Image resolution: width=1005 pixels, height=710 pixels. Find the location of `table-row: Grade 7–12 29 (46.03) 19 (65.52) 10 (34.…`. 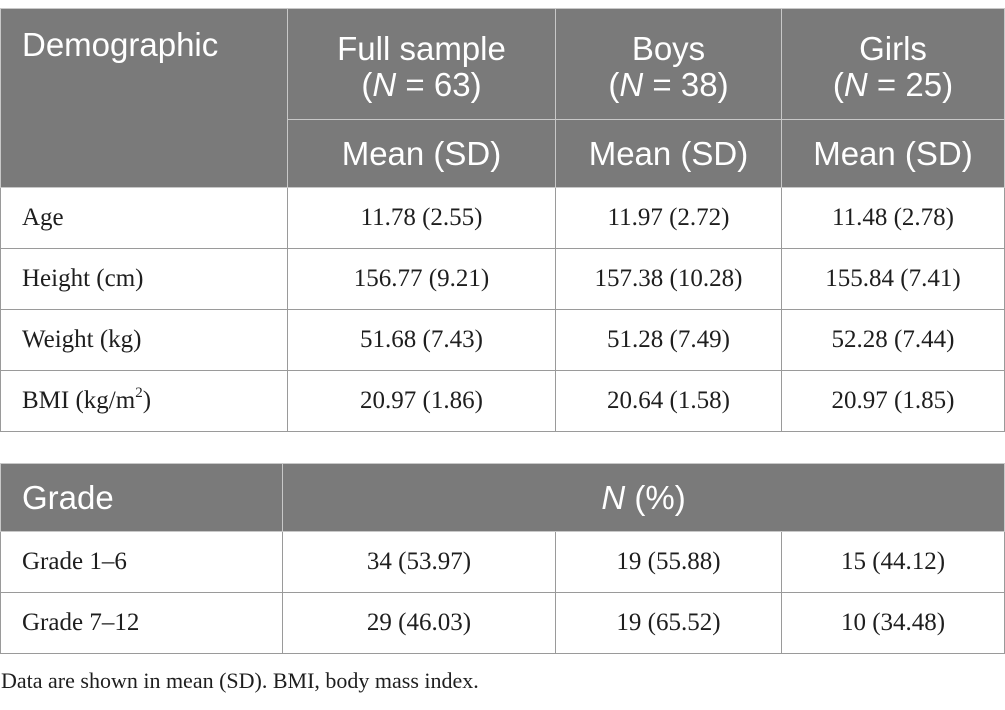

table-row: Grade 7–12 29 (46.03) 19 (65.52) 10 (34.… is located at coordinates (502, 623).